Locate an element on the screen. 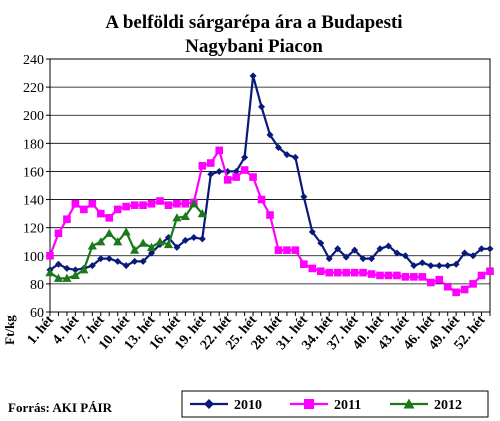 The image size is (500, 421). y-tick-label: 80 is located at coordinates (37, 285).